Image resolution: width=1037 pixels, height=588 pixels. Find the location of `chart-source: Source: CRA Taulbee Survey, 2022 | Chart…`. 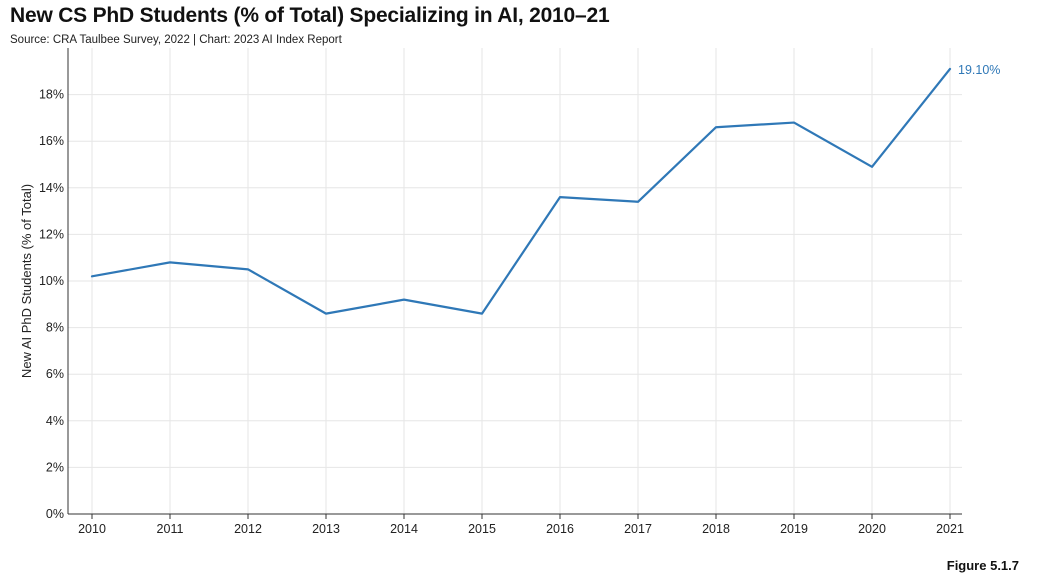

chart-source: Source: CRA Taulbee Survey, 2022 | Chart… is located at coordinates (176, 40).